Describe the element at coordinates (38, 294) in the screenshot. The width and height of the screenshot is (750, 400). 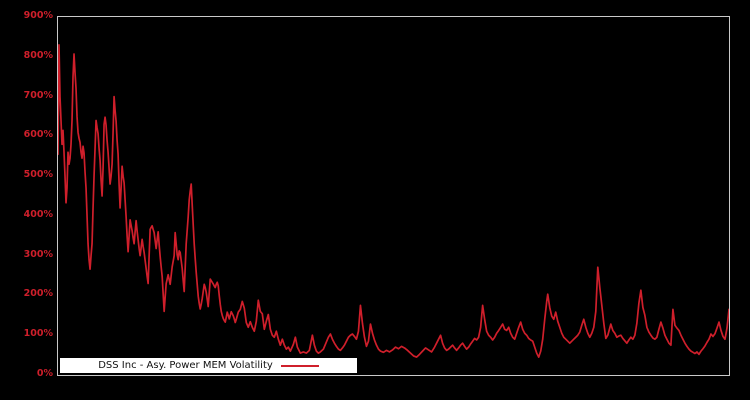
I see `y-tick-label: 200%` at that location.